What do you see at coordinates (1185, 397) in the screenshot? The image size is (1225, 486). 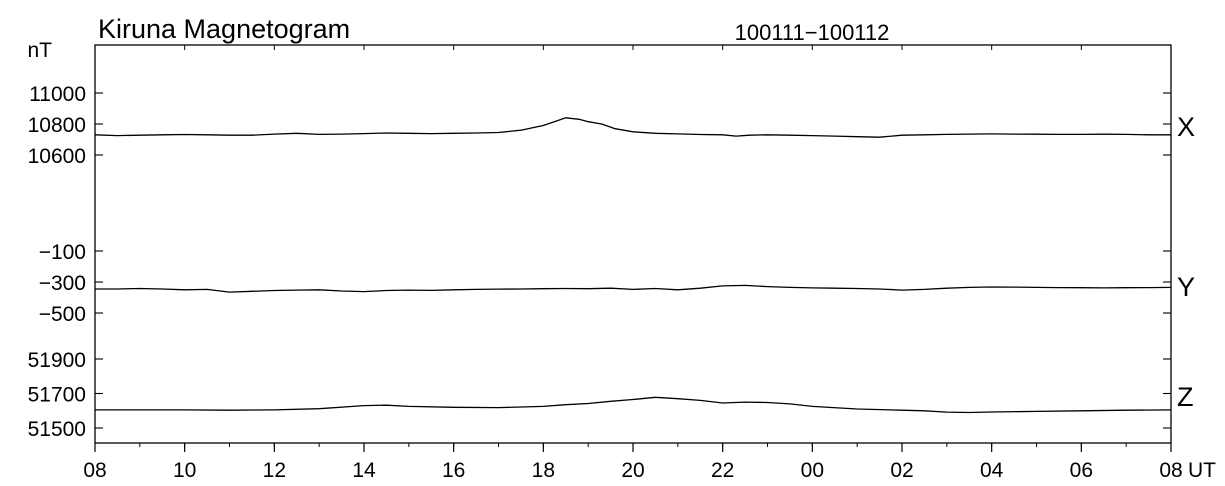 I see `component-label: Z` at bounding box center [1185, 397].